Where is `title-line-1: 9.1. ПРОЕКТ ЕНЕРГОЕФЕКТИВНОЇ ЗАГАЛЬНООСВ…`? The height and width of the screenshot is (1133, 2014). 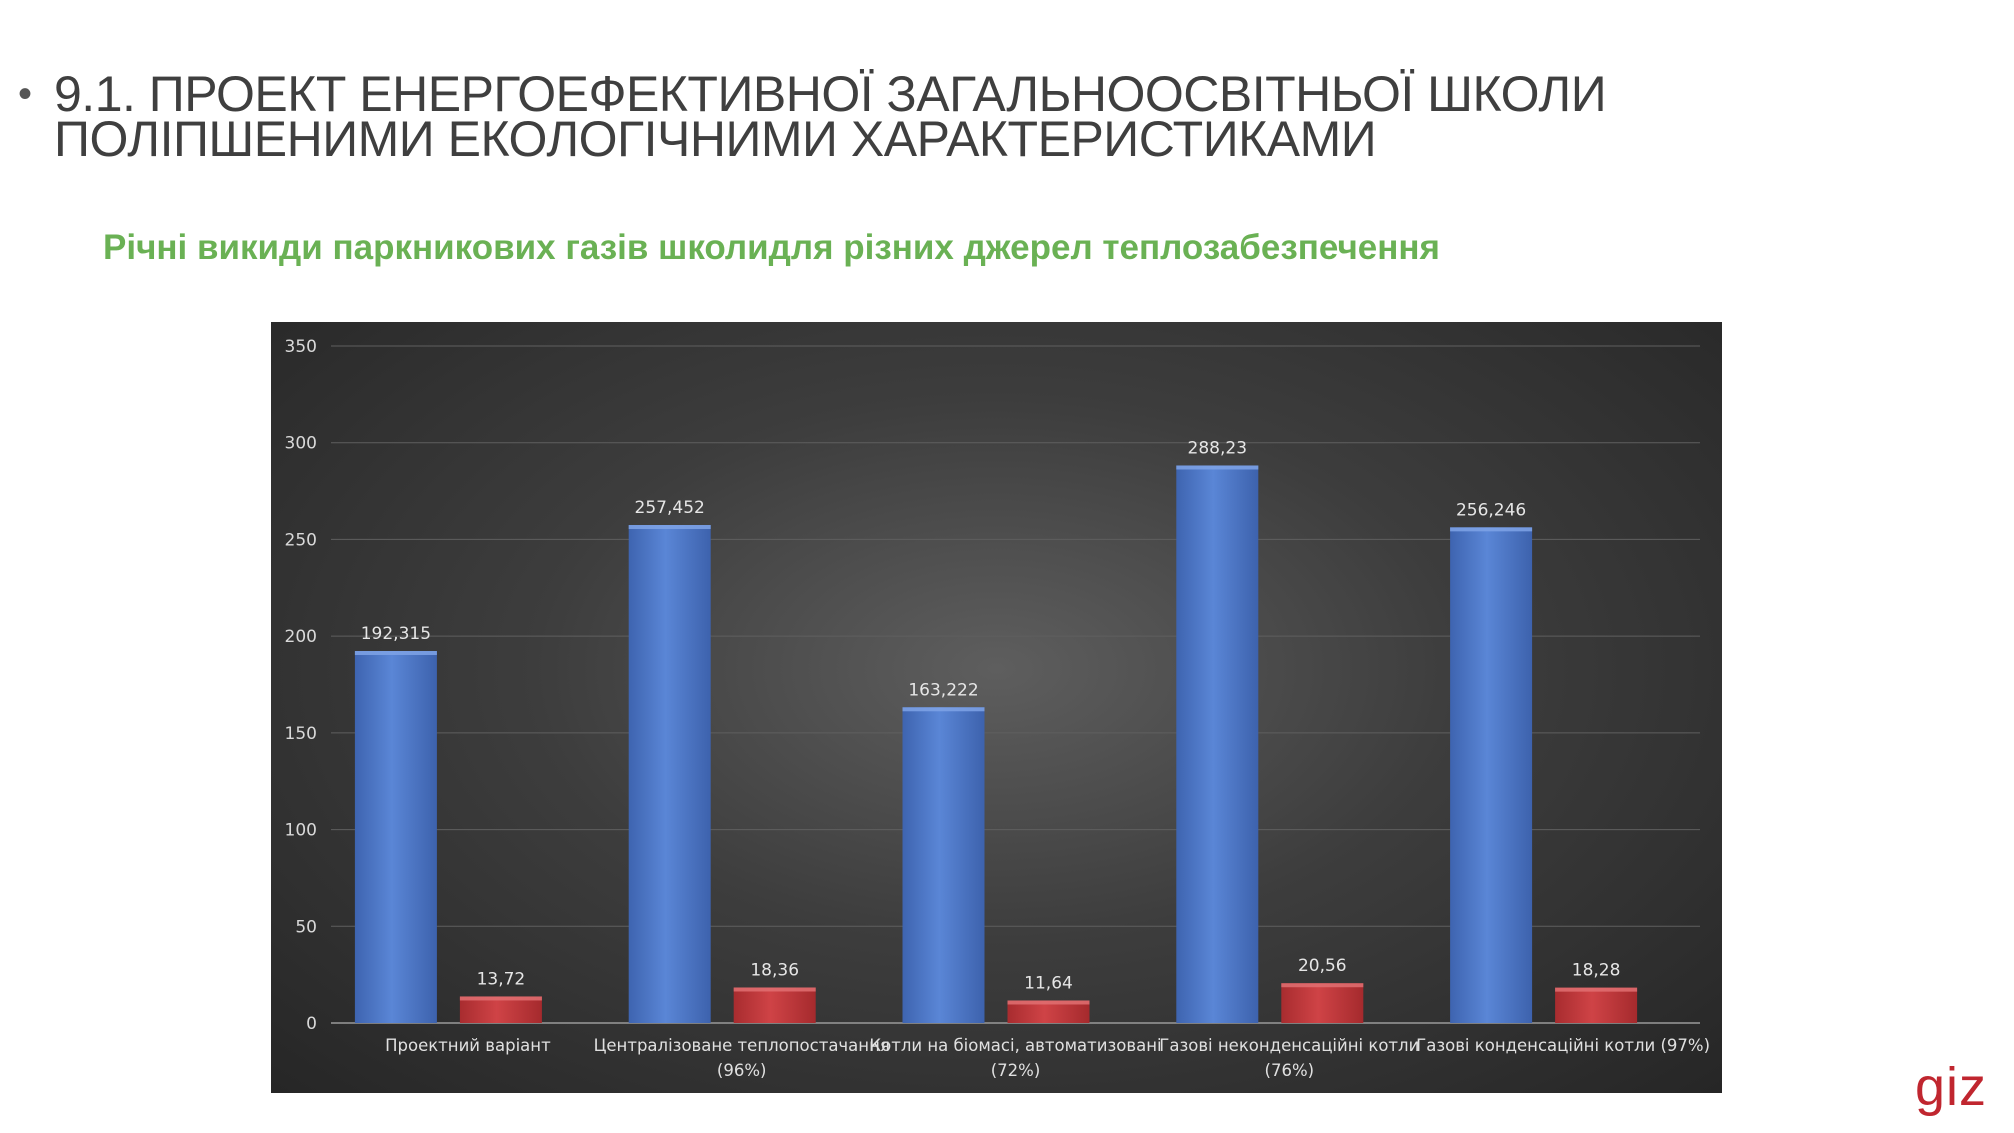 title-line-1: 9.1. ПРОЕКТ ЕНЕРГОЕФЕКТИВНОЇ ЗАГАЛЬНООСВ… is located at coordinates (830, 94).